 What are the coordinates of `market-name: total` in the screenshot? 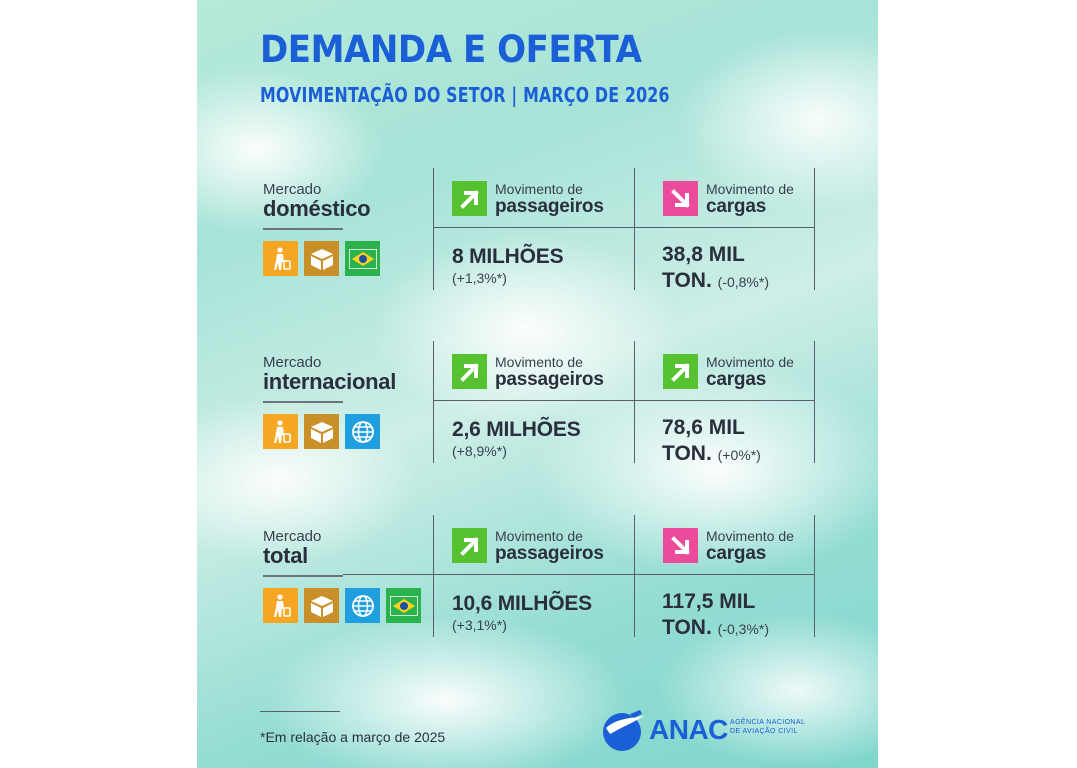 It's located at (285, 555).